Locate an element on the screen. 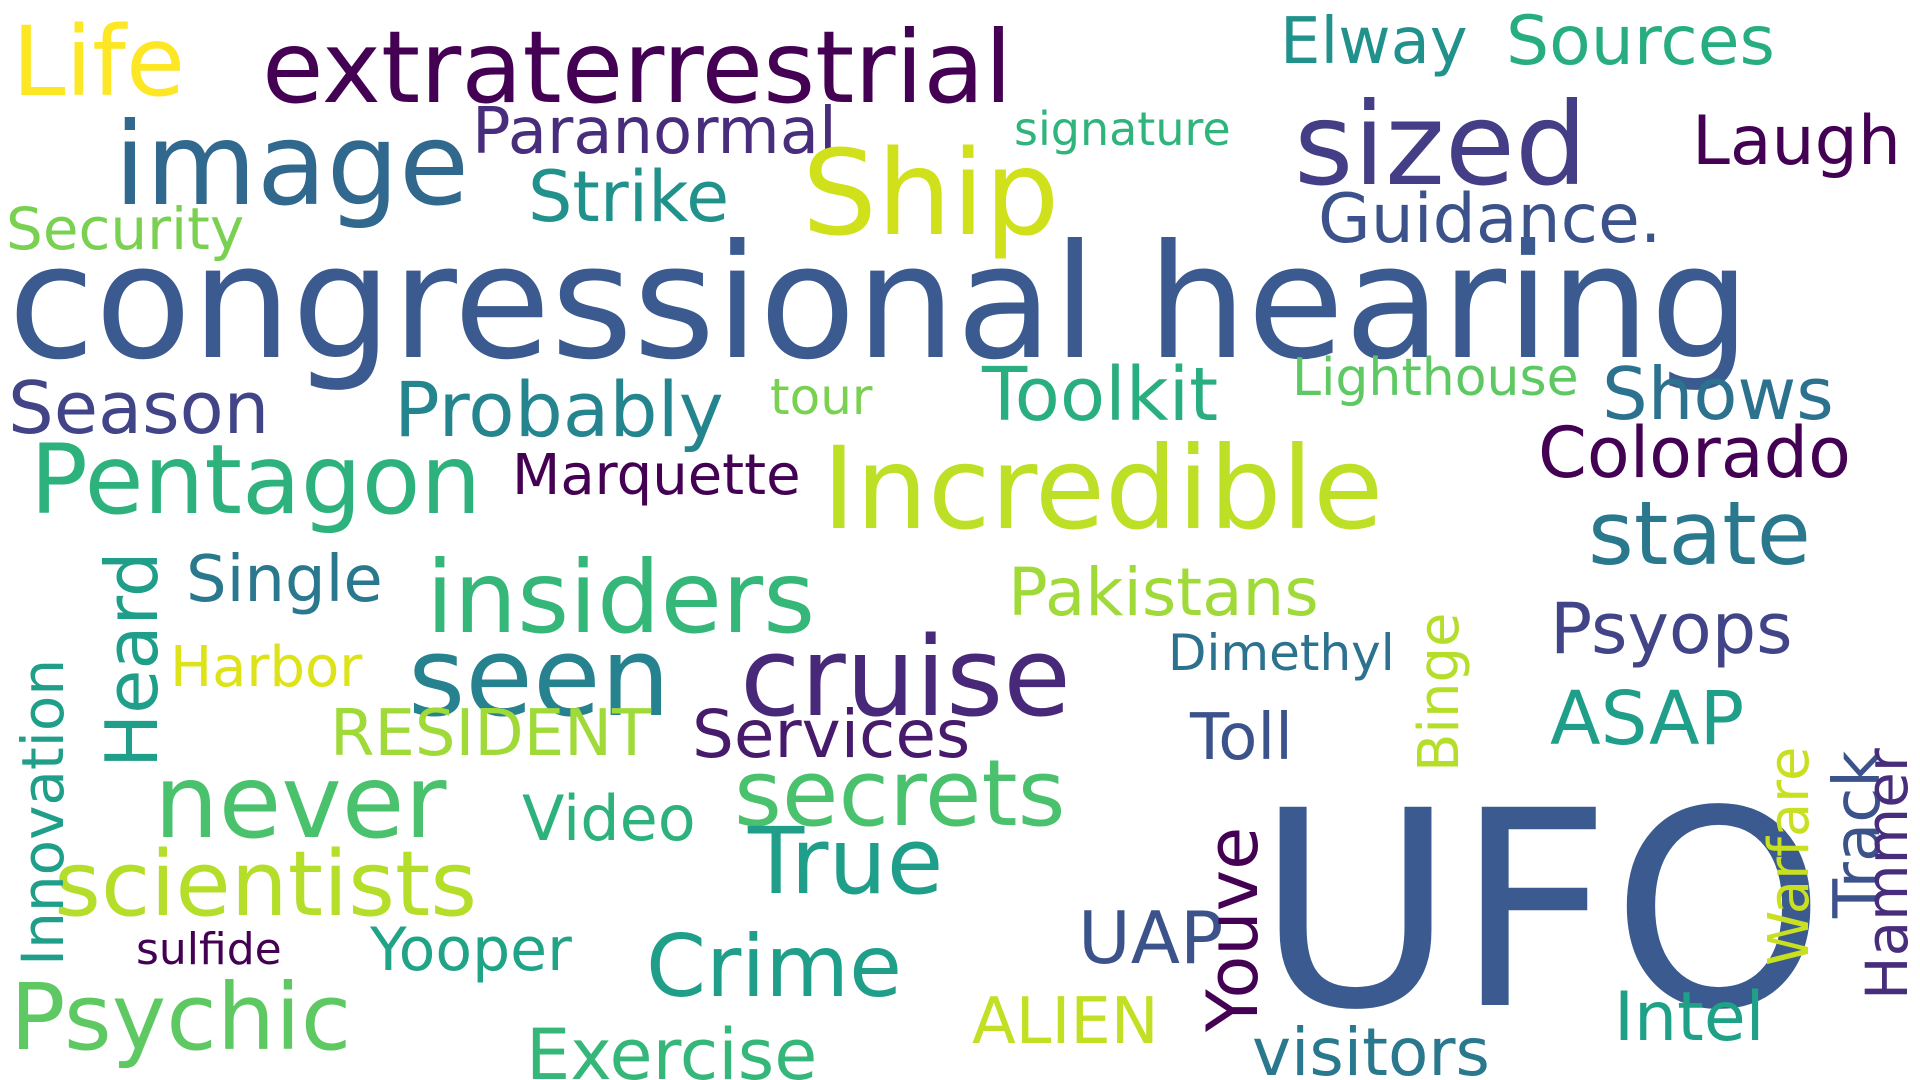  word-sulfide: sulfide is located at coordinates (209, 949).